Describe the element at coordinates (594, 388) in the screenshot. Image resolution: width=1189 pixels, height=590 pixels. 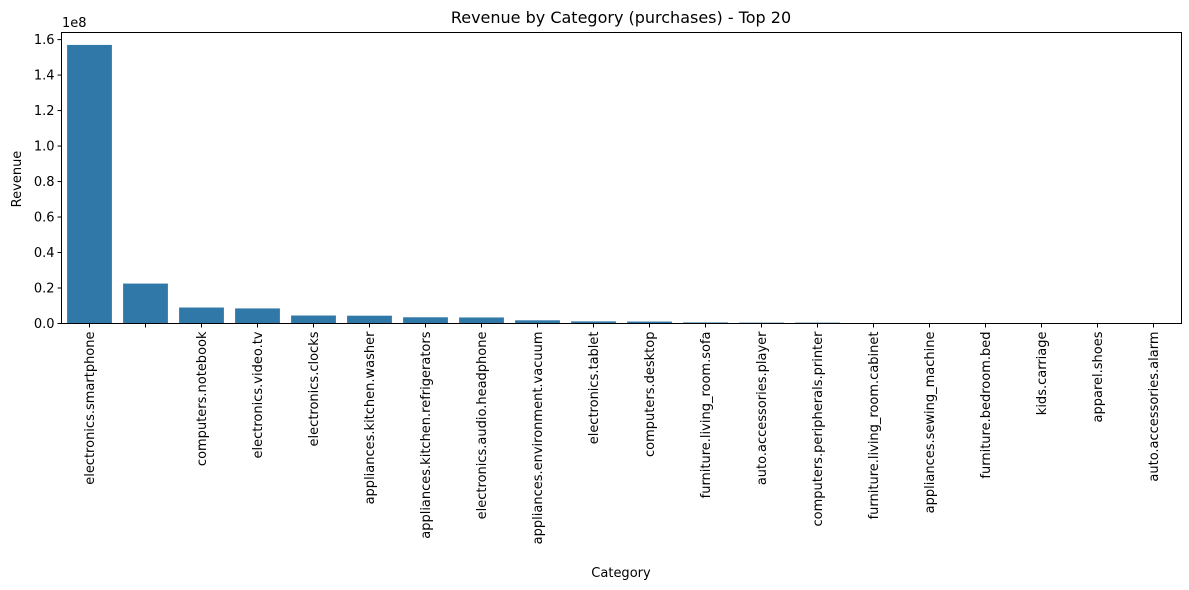
I see `x-tick-label: electronics.tablet` at that location.